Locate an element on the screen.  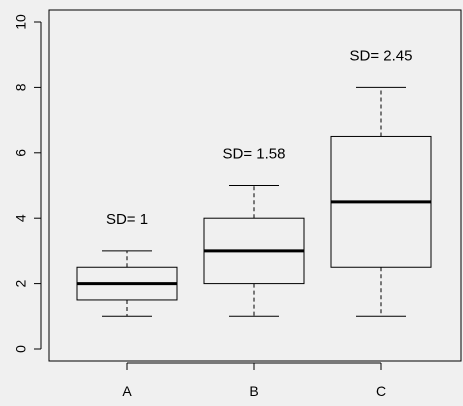
sd-annotation: SD= 1.58 is located at coordinates (254, 154).